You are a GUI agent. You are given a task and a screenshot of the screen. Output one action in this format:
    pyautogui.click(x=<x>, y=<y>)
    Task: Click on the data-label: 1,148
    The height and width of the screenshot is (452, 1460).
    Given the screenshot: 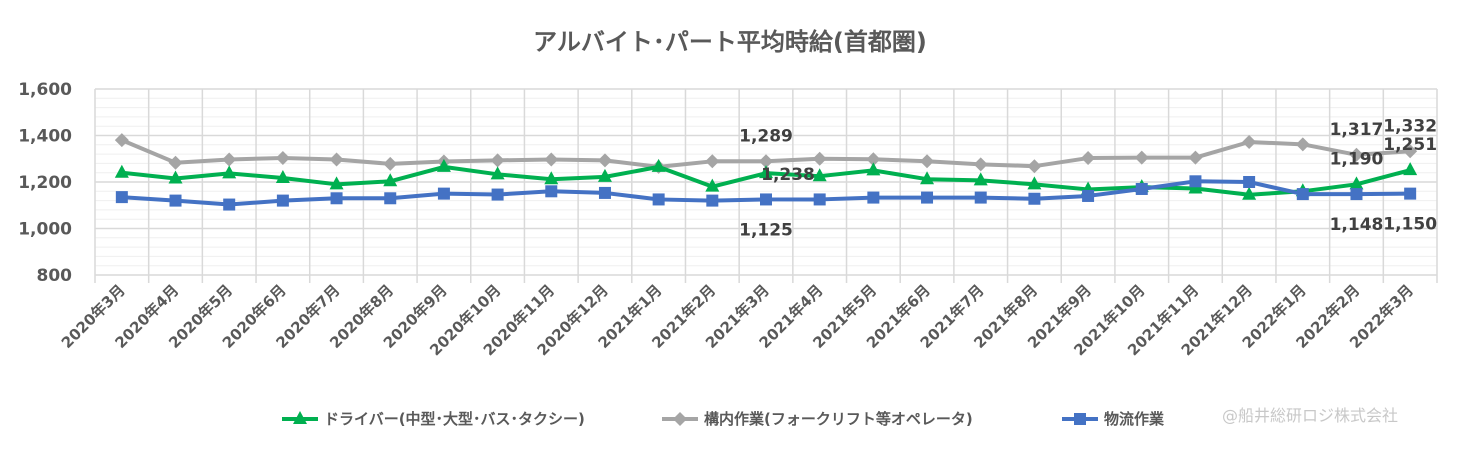 What is the action you would take?
    pyautogui.click(x=1357, y=225)
    